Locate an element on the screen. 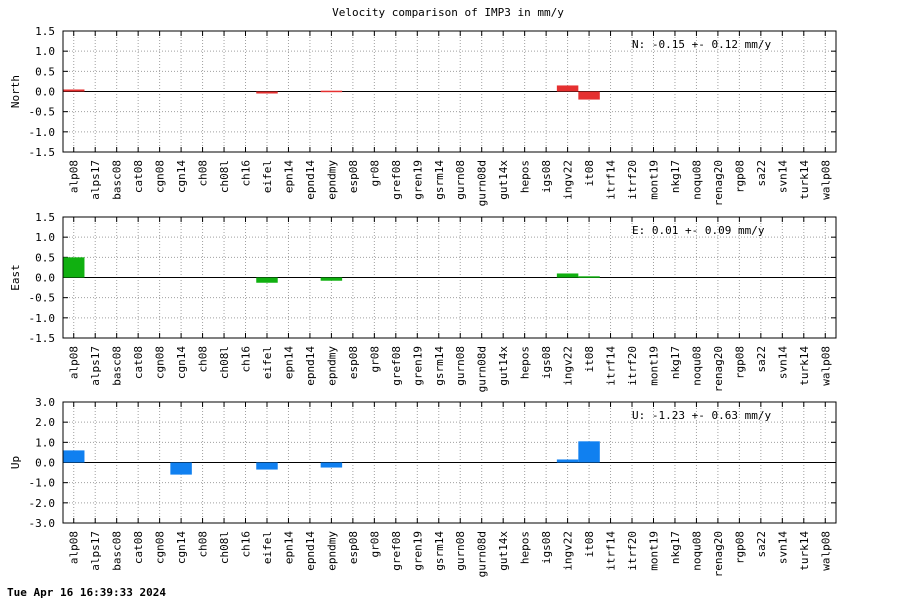  chart-title: Velocity comparison of IMP3 in mm/y is located at coordinates (448, 12).